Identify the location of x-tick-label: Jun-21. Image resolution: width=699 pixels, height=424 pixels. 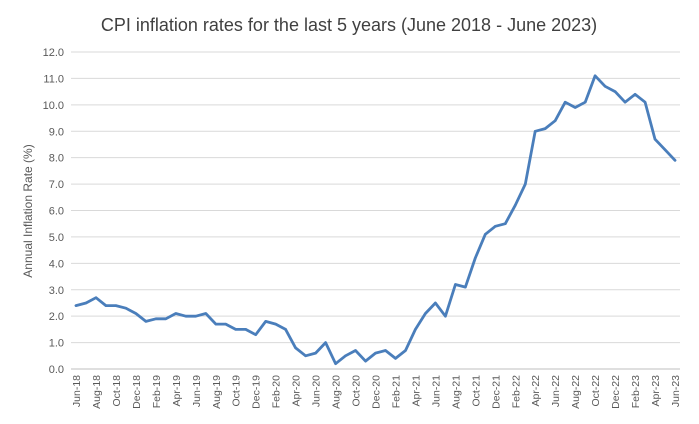
(436, 391).